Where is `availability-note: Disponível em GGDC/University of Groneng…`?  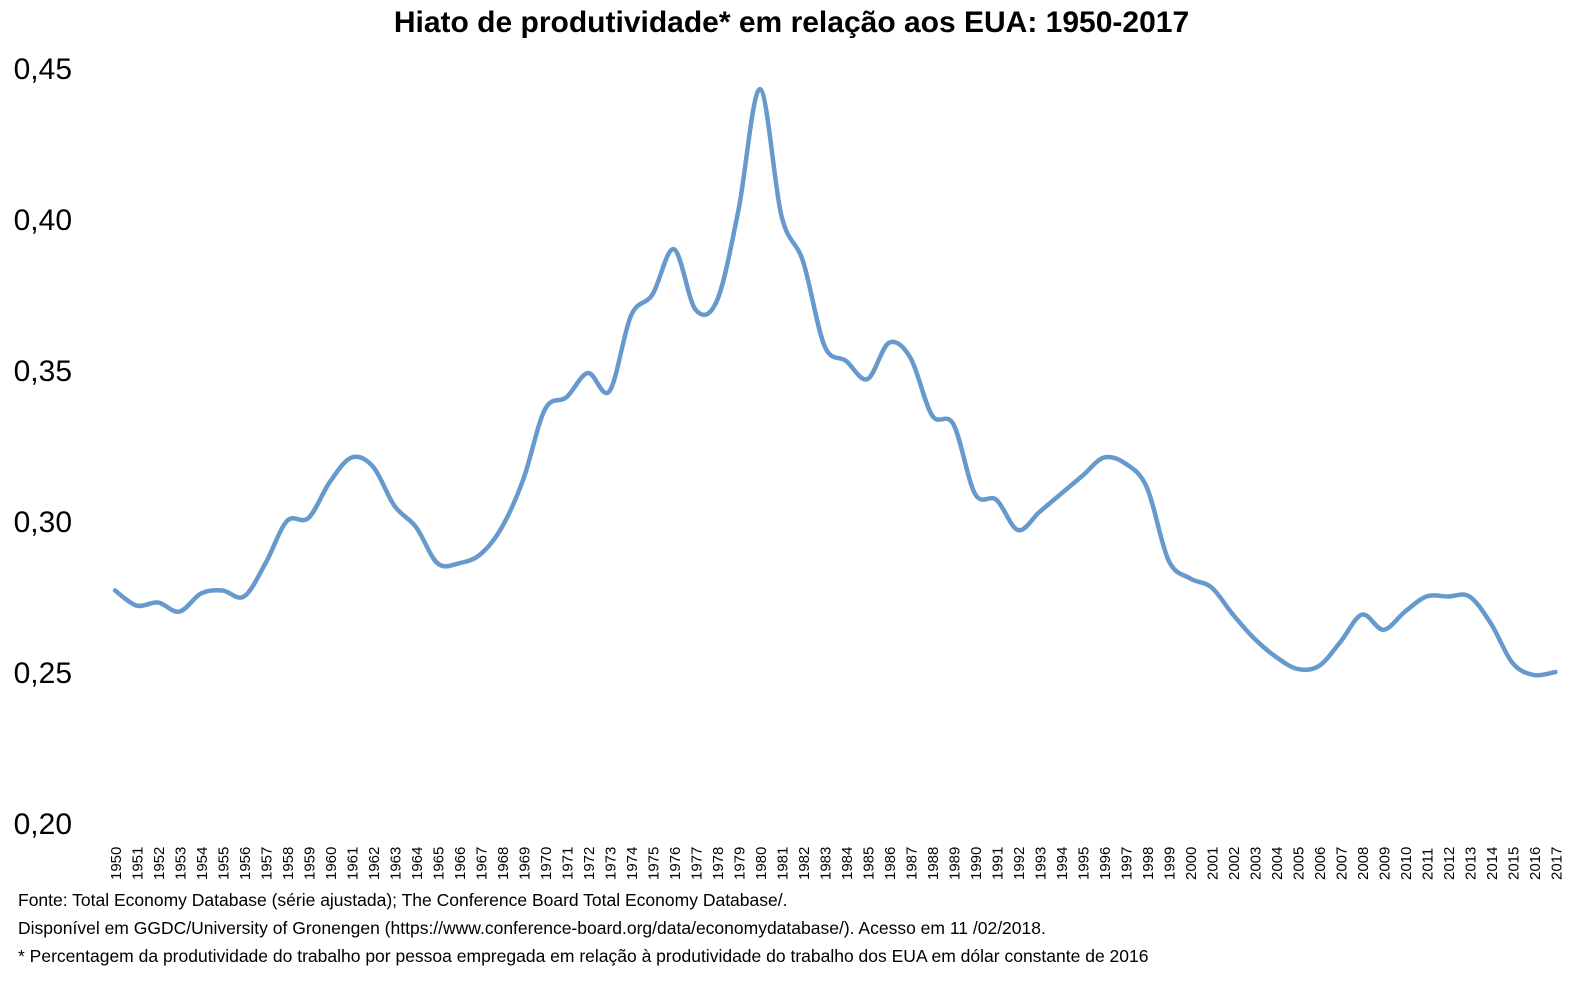
availability-note: Disponível em GGDC/University of Groneng… is located at coordinates (532, 928).